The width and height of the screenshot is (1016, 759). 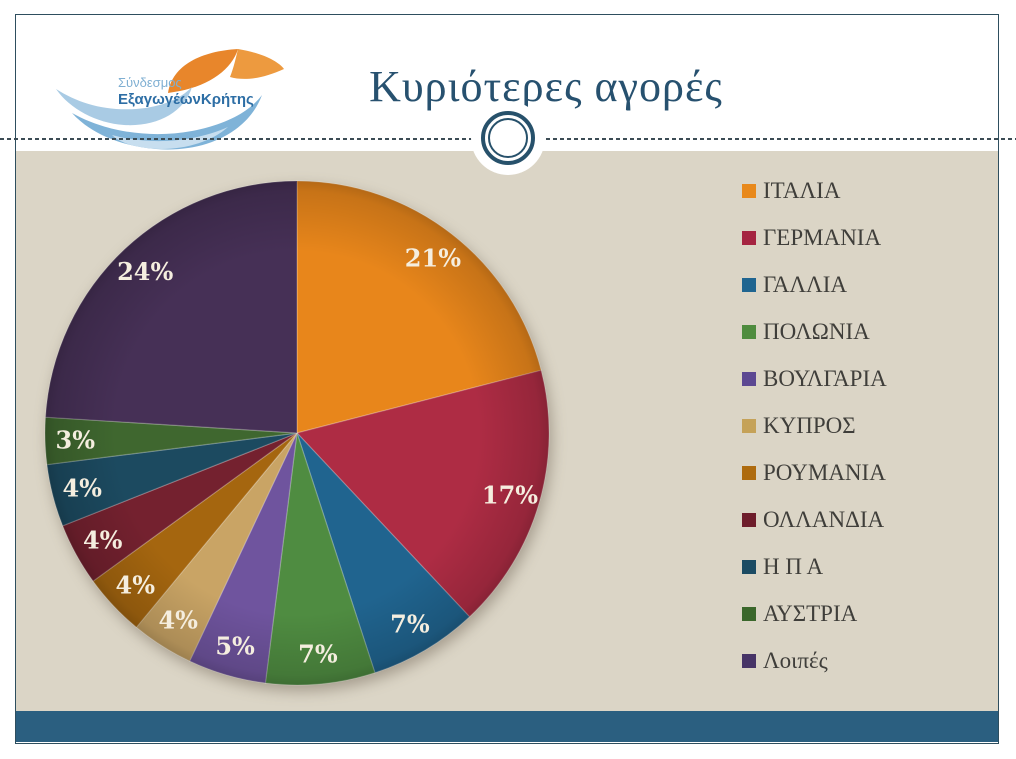 I want to click on sail-icon, so click(x=226, y=71).